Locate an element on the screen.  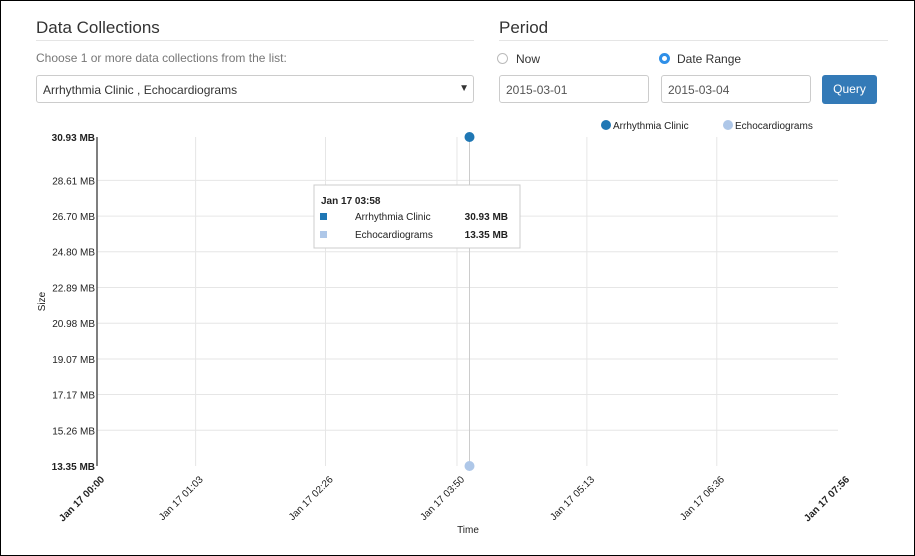
x-tick-label: Jan 17 01:03 is located at coordinates (181, 498).